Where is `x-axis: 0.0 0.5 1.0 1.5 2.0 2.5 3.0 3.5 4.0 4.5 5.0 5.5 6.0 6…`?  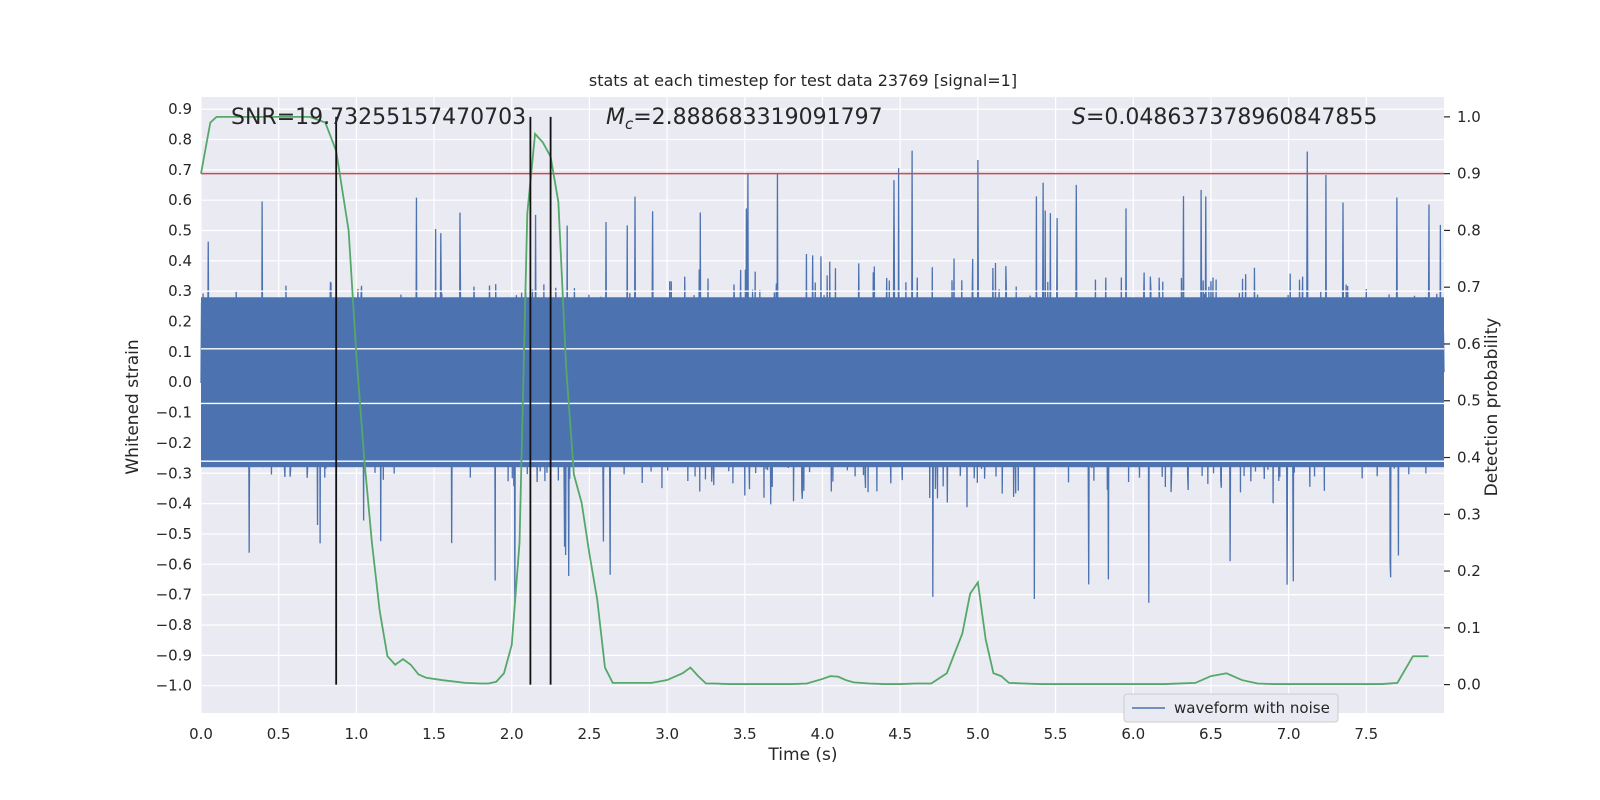 x-axis: 0.0 0.5 1.0 1.5 2.0 2.5 3.0 3.5 4.0 4.5 5.0 5.5 6.0 6… is located at coordinates (783, 734).